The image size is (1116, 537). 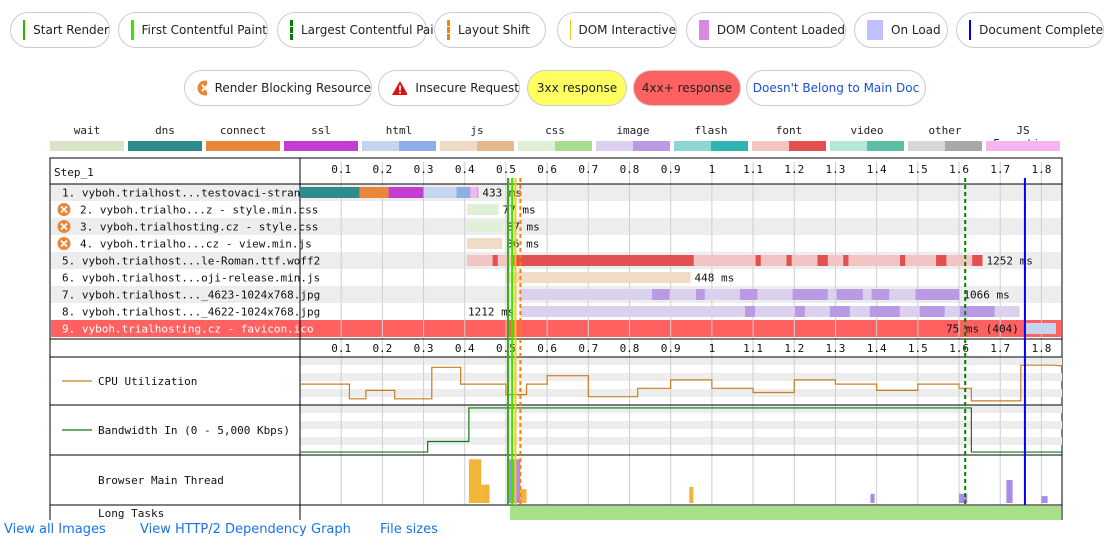 I want to click on type-legend-label: flash, so click(x=711, y=130).